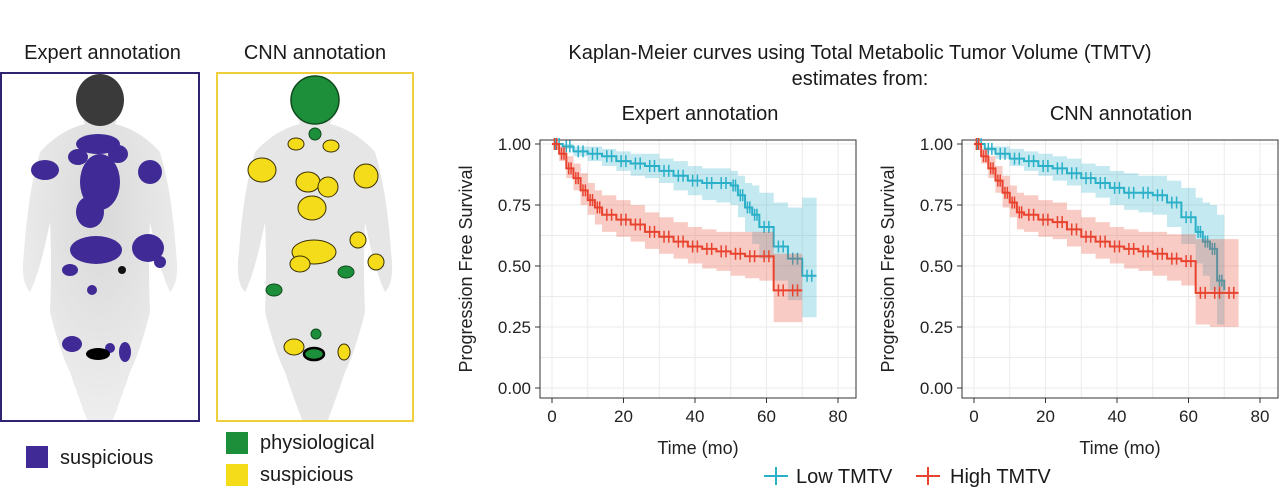 The image size is (1280, 491). Describe the element at coordinates (317, 443) in the screenshot. I see `cnn-legend-physiological: physiological` at that location.